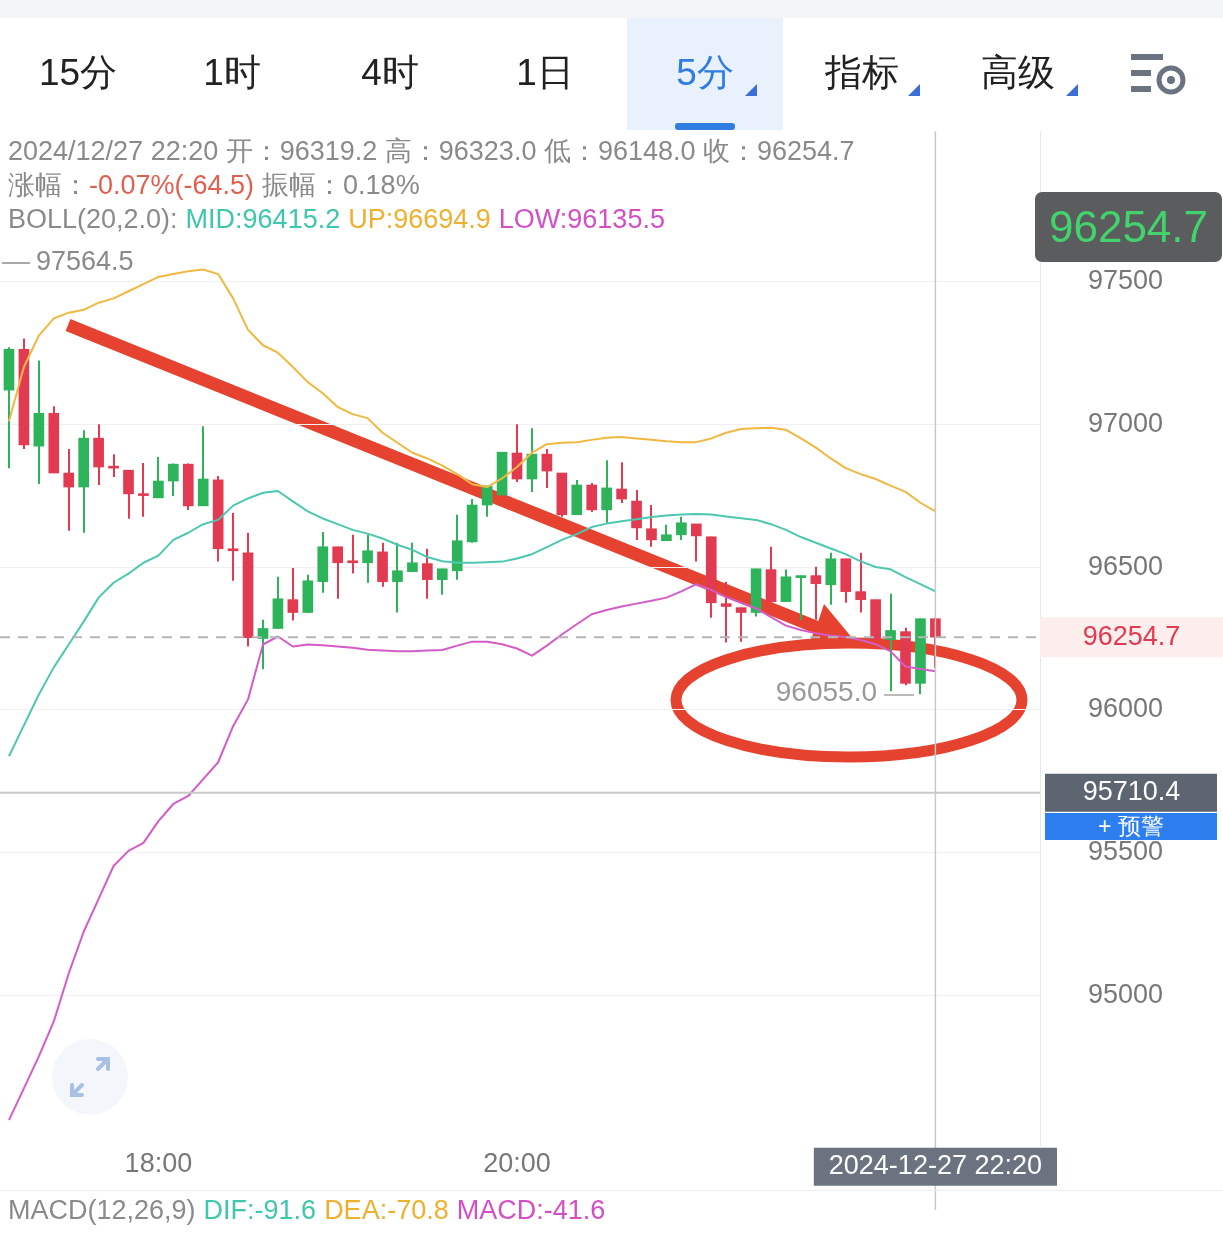 This screenshot has width=1223, height=1234. What do you see at coordinates (431, 151) in the screenshot?
I see `annotation: 2024/12/27 22:20 开：96319.2 高：96323.0 低：96148.0 收：96254.7` at bounding box center [431, 151].